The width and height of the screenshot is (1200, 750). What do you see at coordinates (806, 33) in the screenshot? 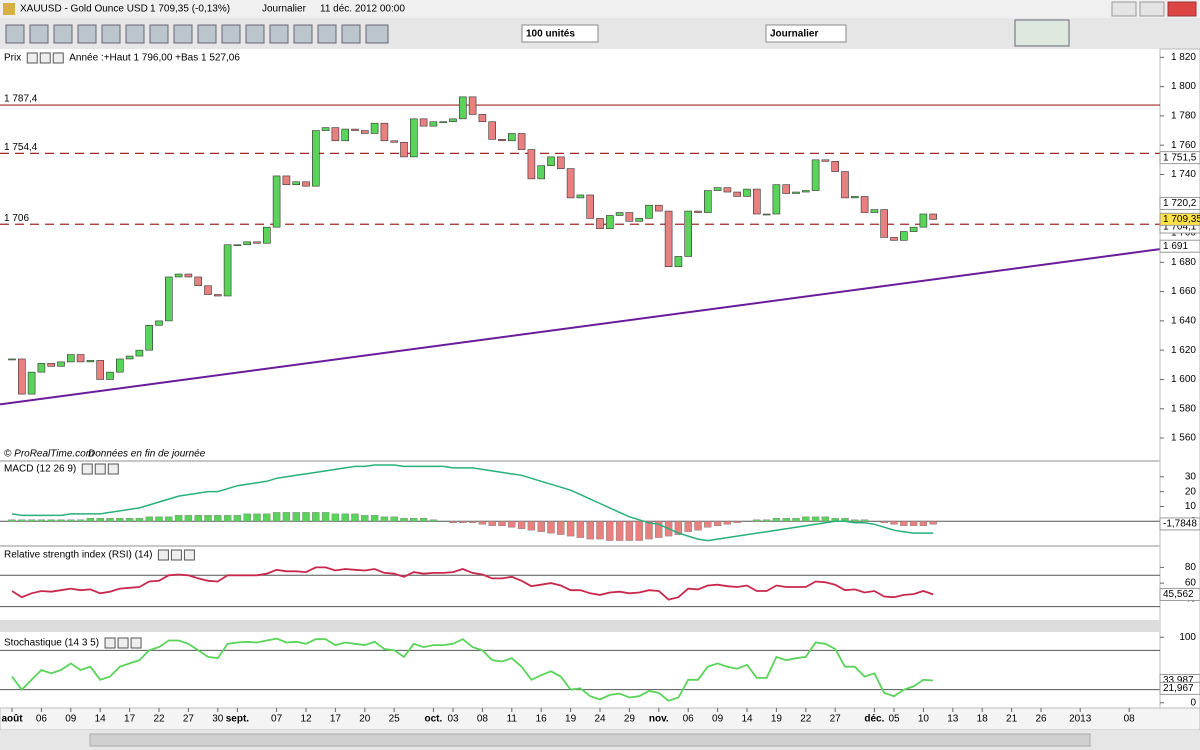
I see `timeframe-dropdown` at bounding box center [806, 33].